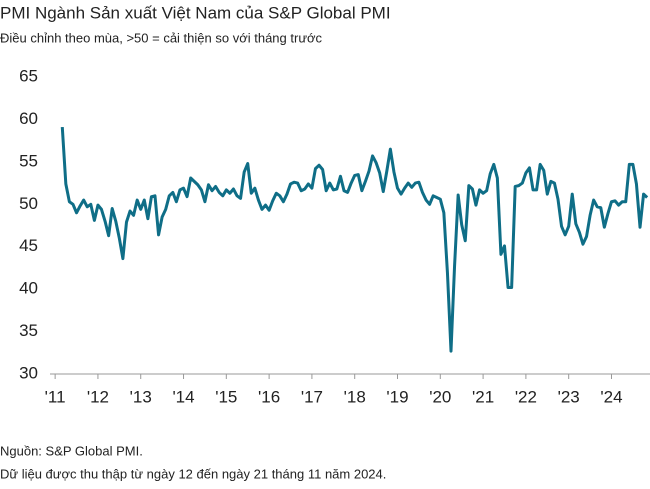 This screenshot has height=489, width=650. Describe the element at coordinates (28, 245) in the screenshot. I see `y-tick-label: 45` at that location.